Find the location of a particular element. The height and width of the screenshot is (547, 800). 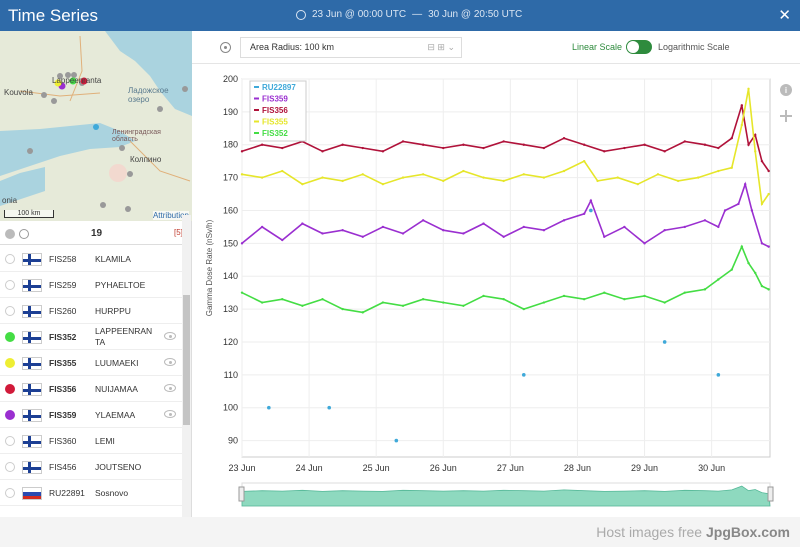

station-row: FIS258 KLAMILA is located at coordinates (91, 259).